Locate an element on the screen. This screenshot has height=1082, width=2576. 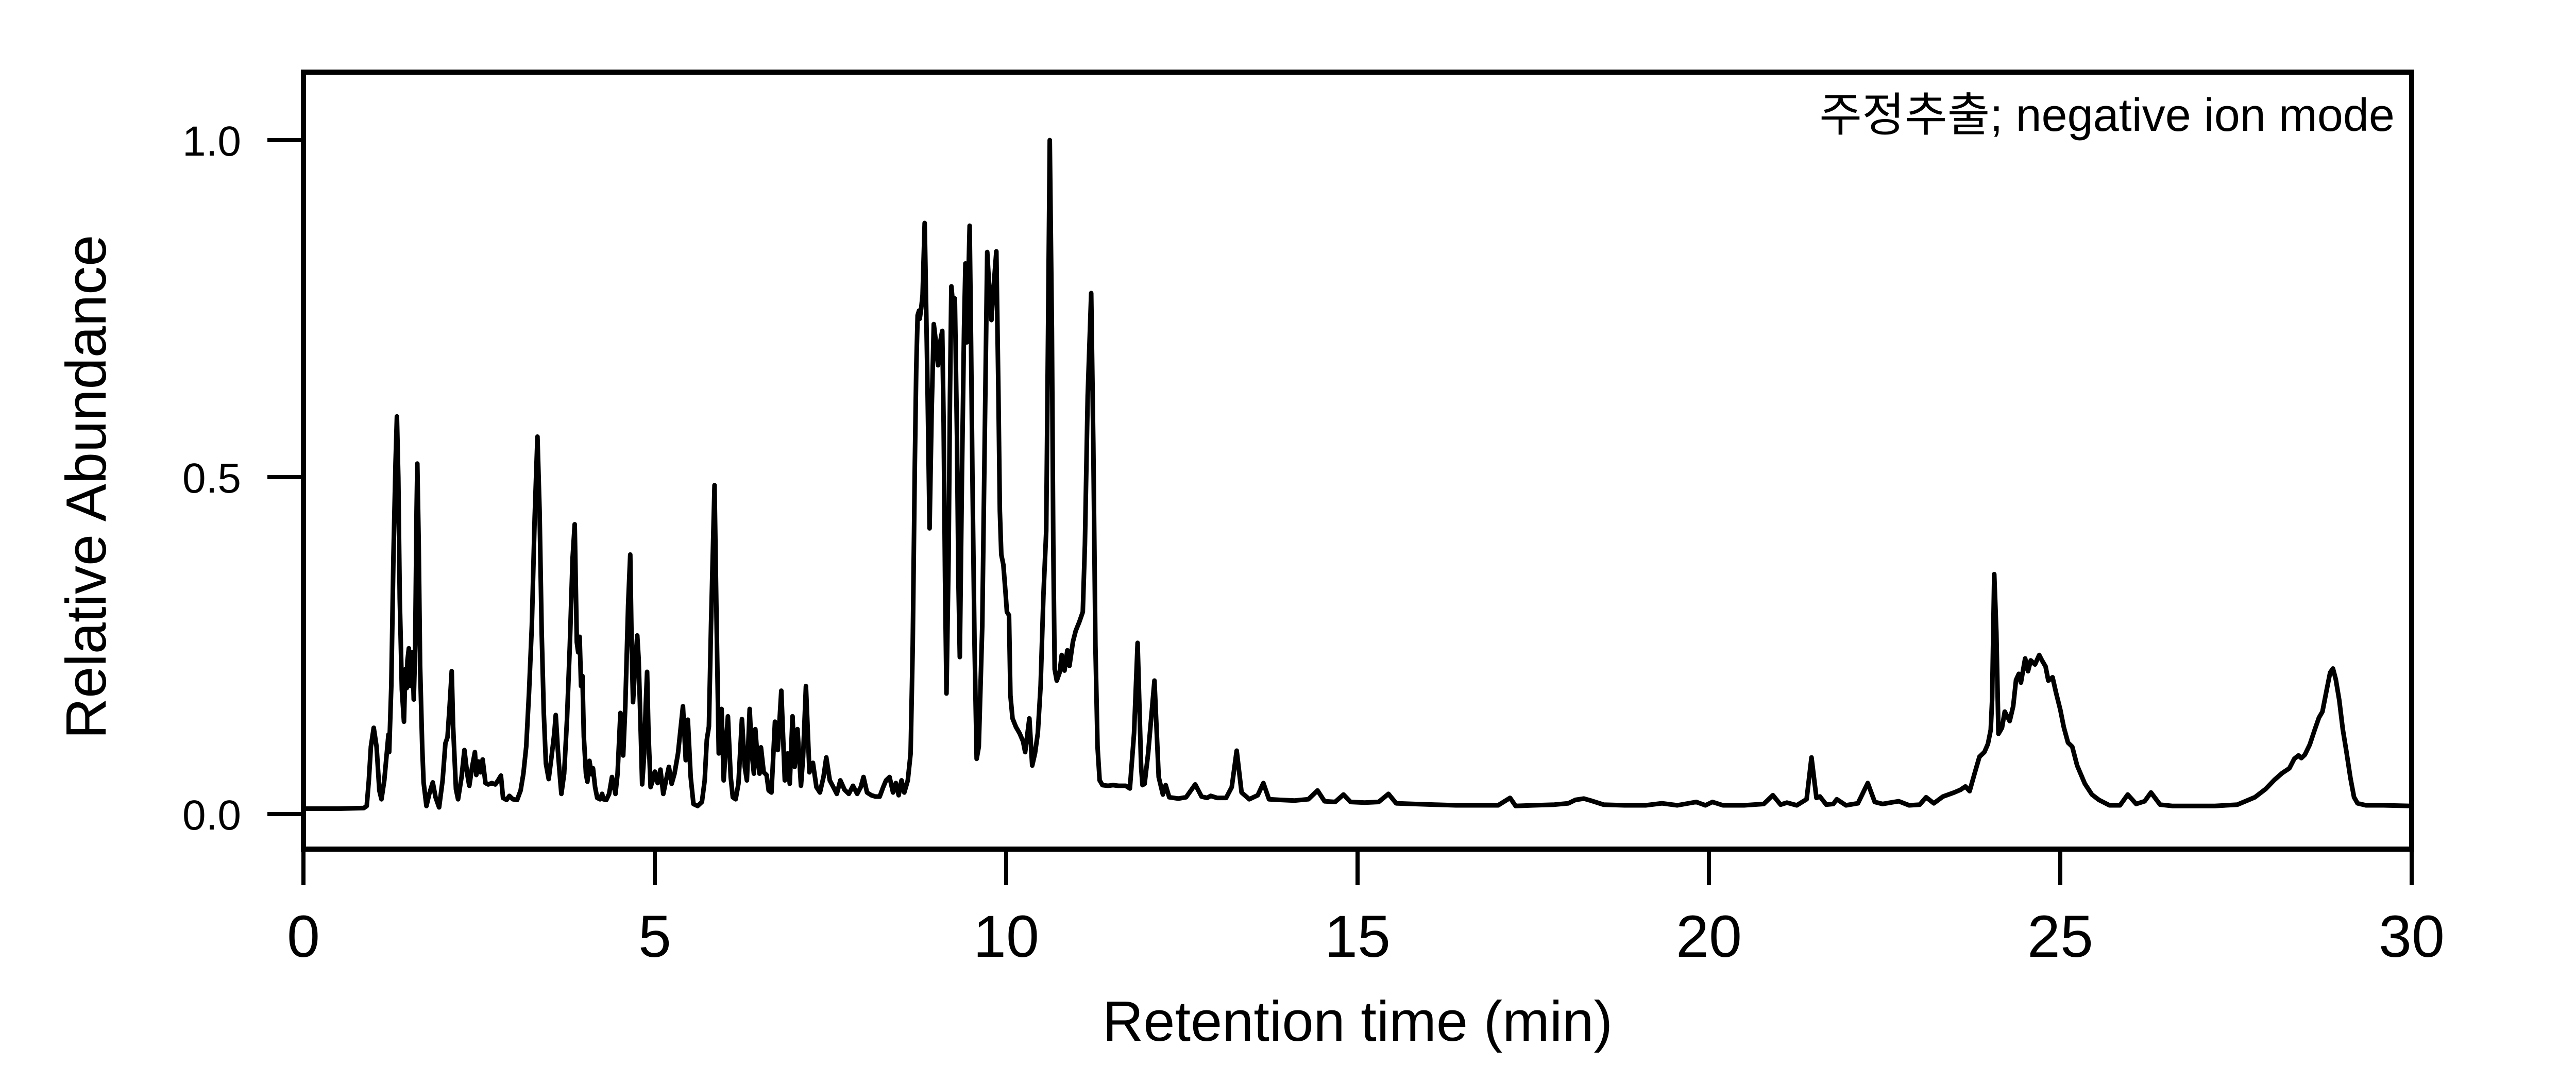
x-axis-title: Retention time (min) is located at coordinates (1358, 1021).